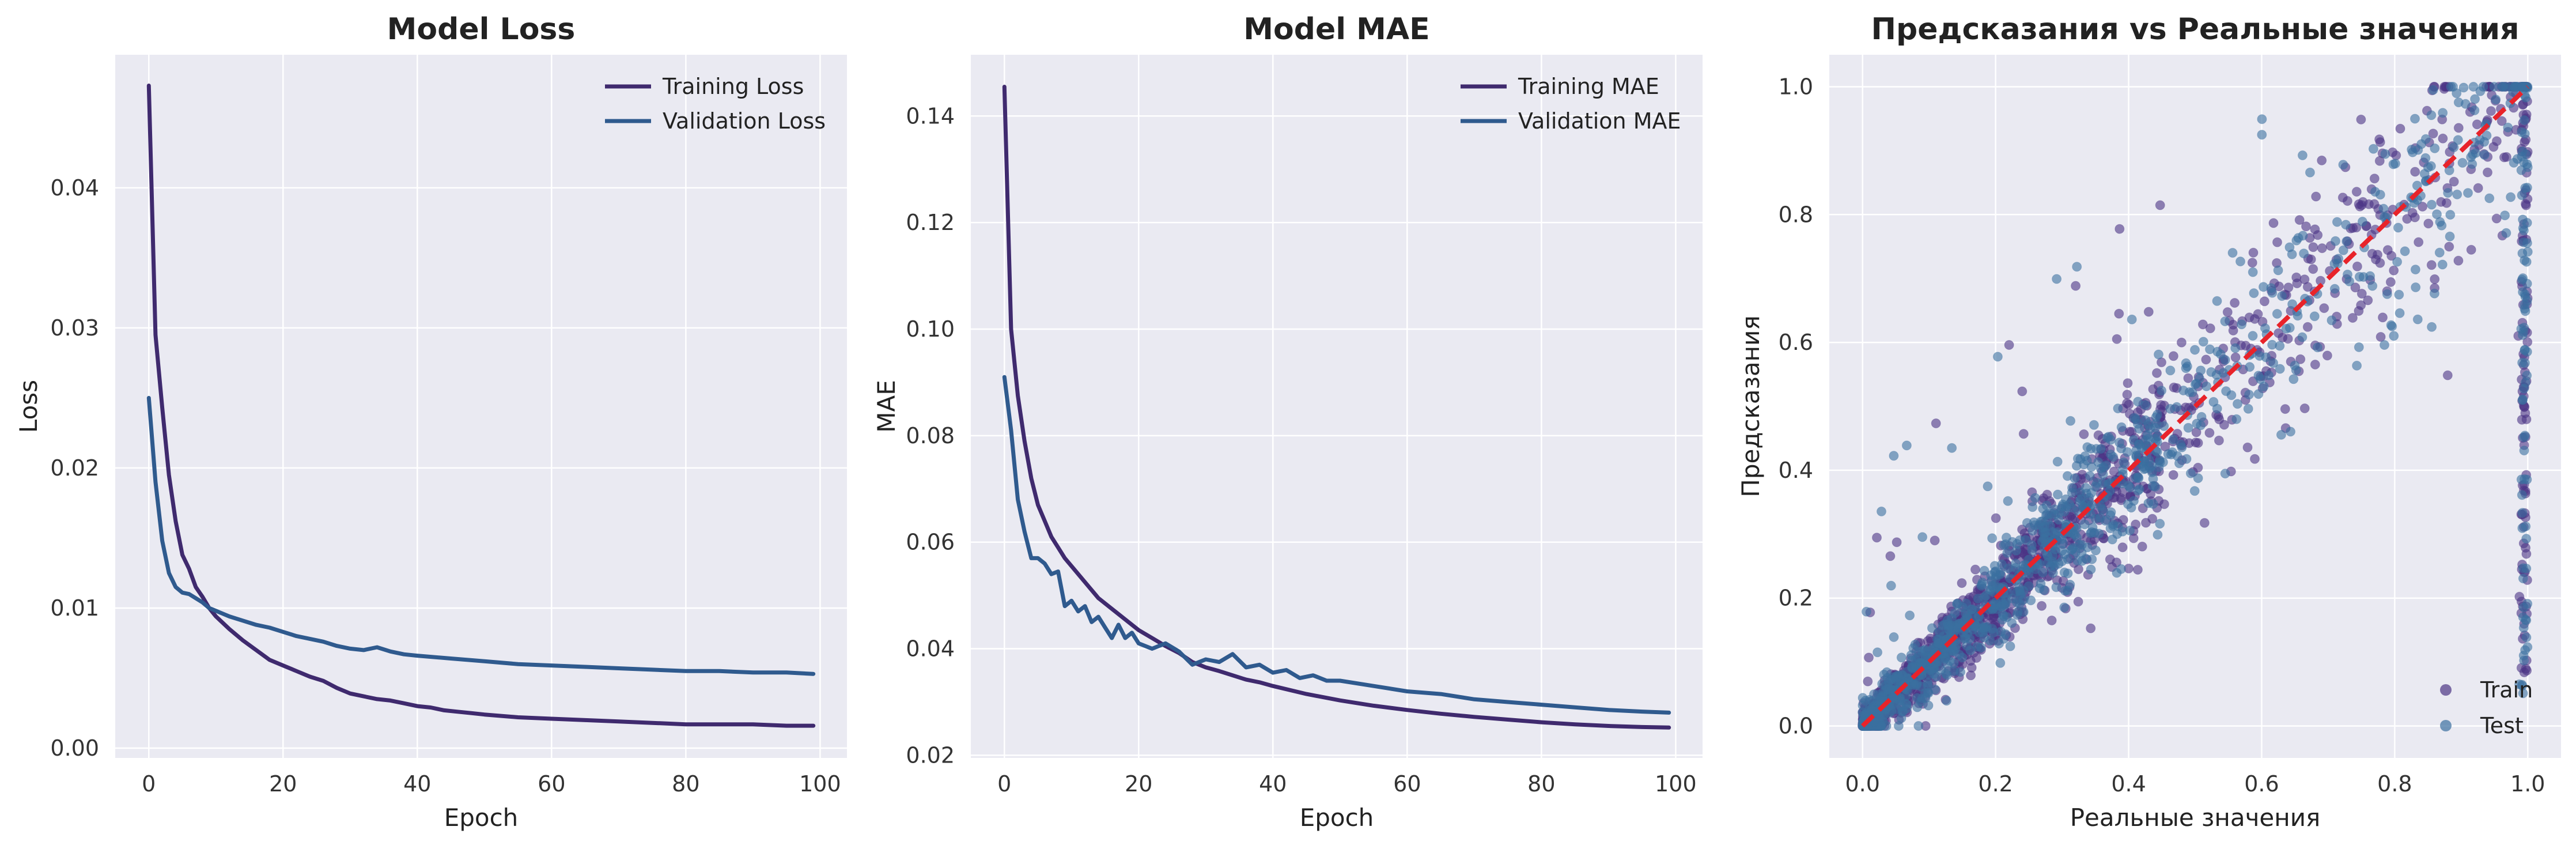 The width and height of the screenshot is (2576, 849). I want to click on mae-legend: Training MAE Validation MAE, so click(1571, 104).